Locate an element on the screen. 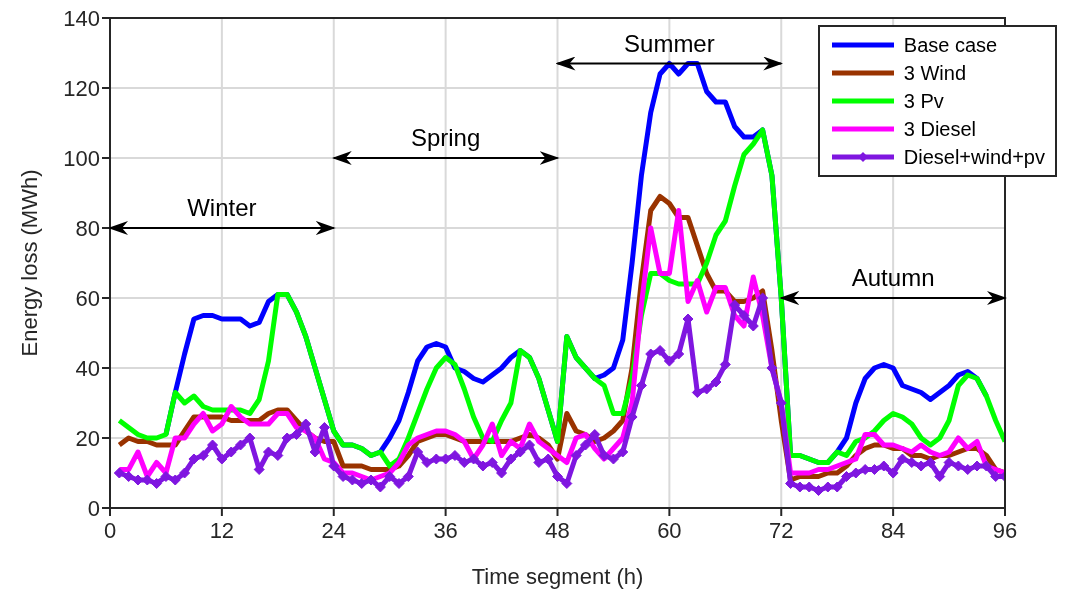  annotation: Spring is located at coordinates (445, 137).